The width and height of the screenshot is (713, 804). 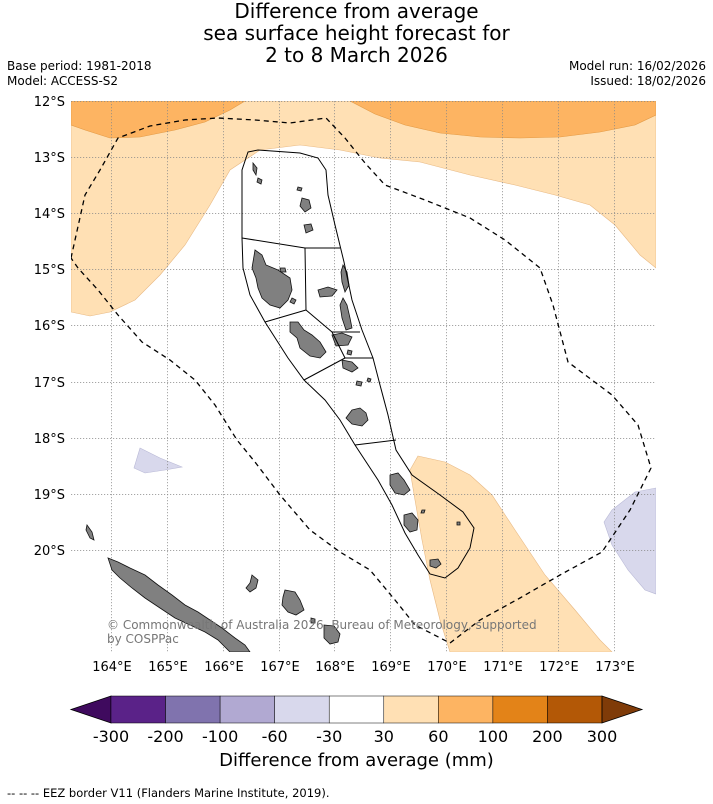 I want to click on lat-label: 12°S, so click(x=49, y=102).